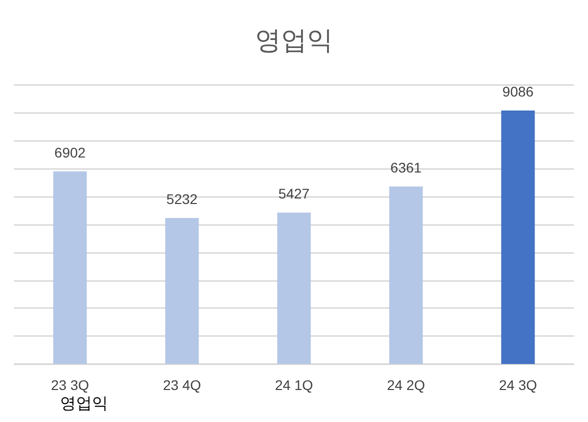 The image size is (588, 422). Describe the element at coordinates (182, 199) in the screenshot. I see `data-label: 5232` at that location.